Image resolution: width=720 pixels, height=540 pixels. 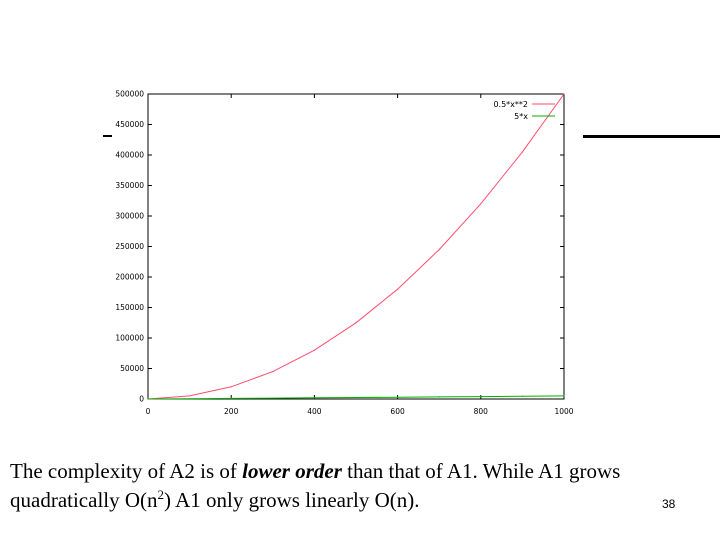 I want to click on decorative-line-right, so click(x=651, y=136).